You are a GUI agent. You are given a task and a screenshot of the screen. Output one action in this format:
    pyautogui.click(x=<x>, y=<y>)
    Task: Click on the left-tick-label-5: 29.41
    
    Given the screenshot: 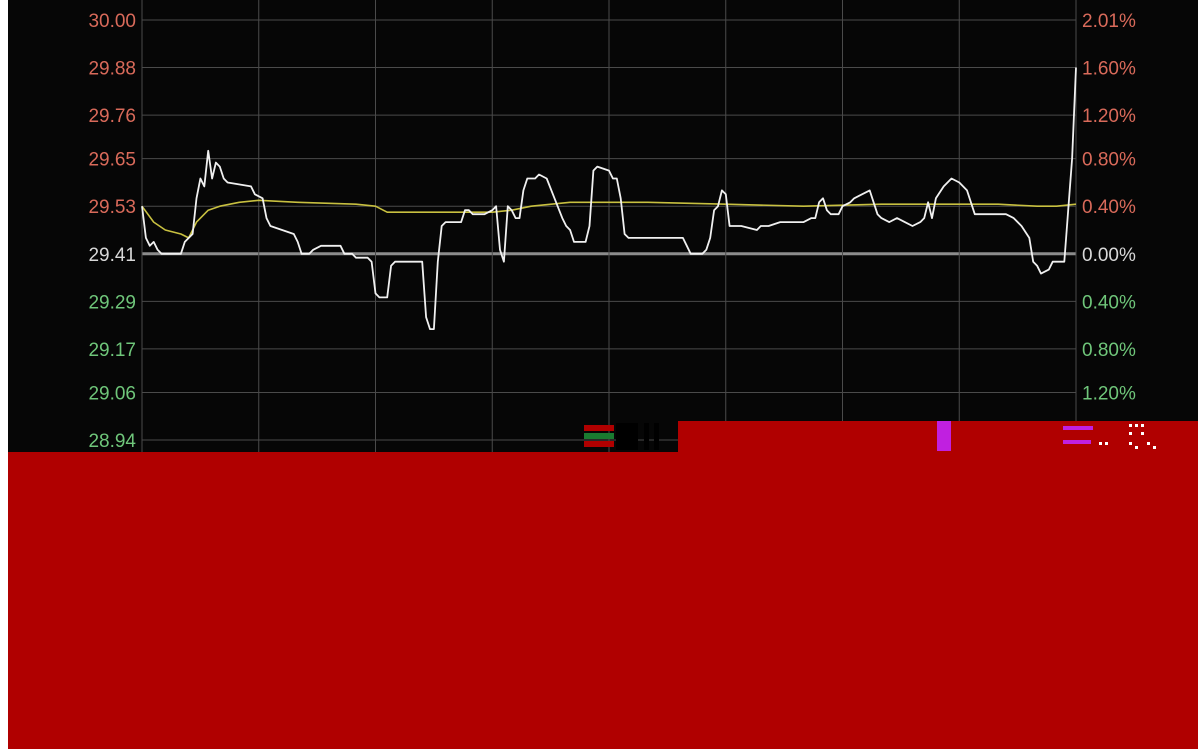 What is the action you would take?
    pyautogui.click(x=112, y=255)
    